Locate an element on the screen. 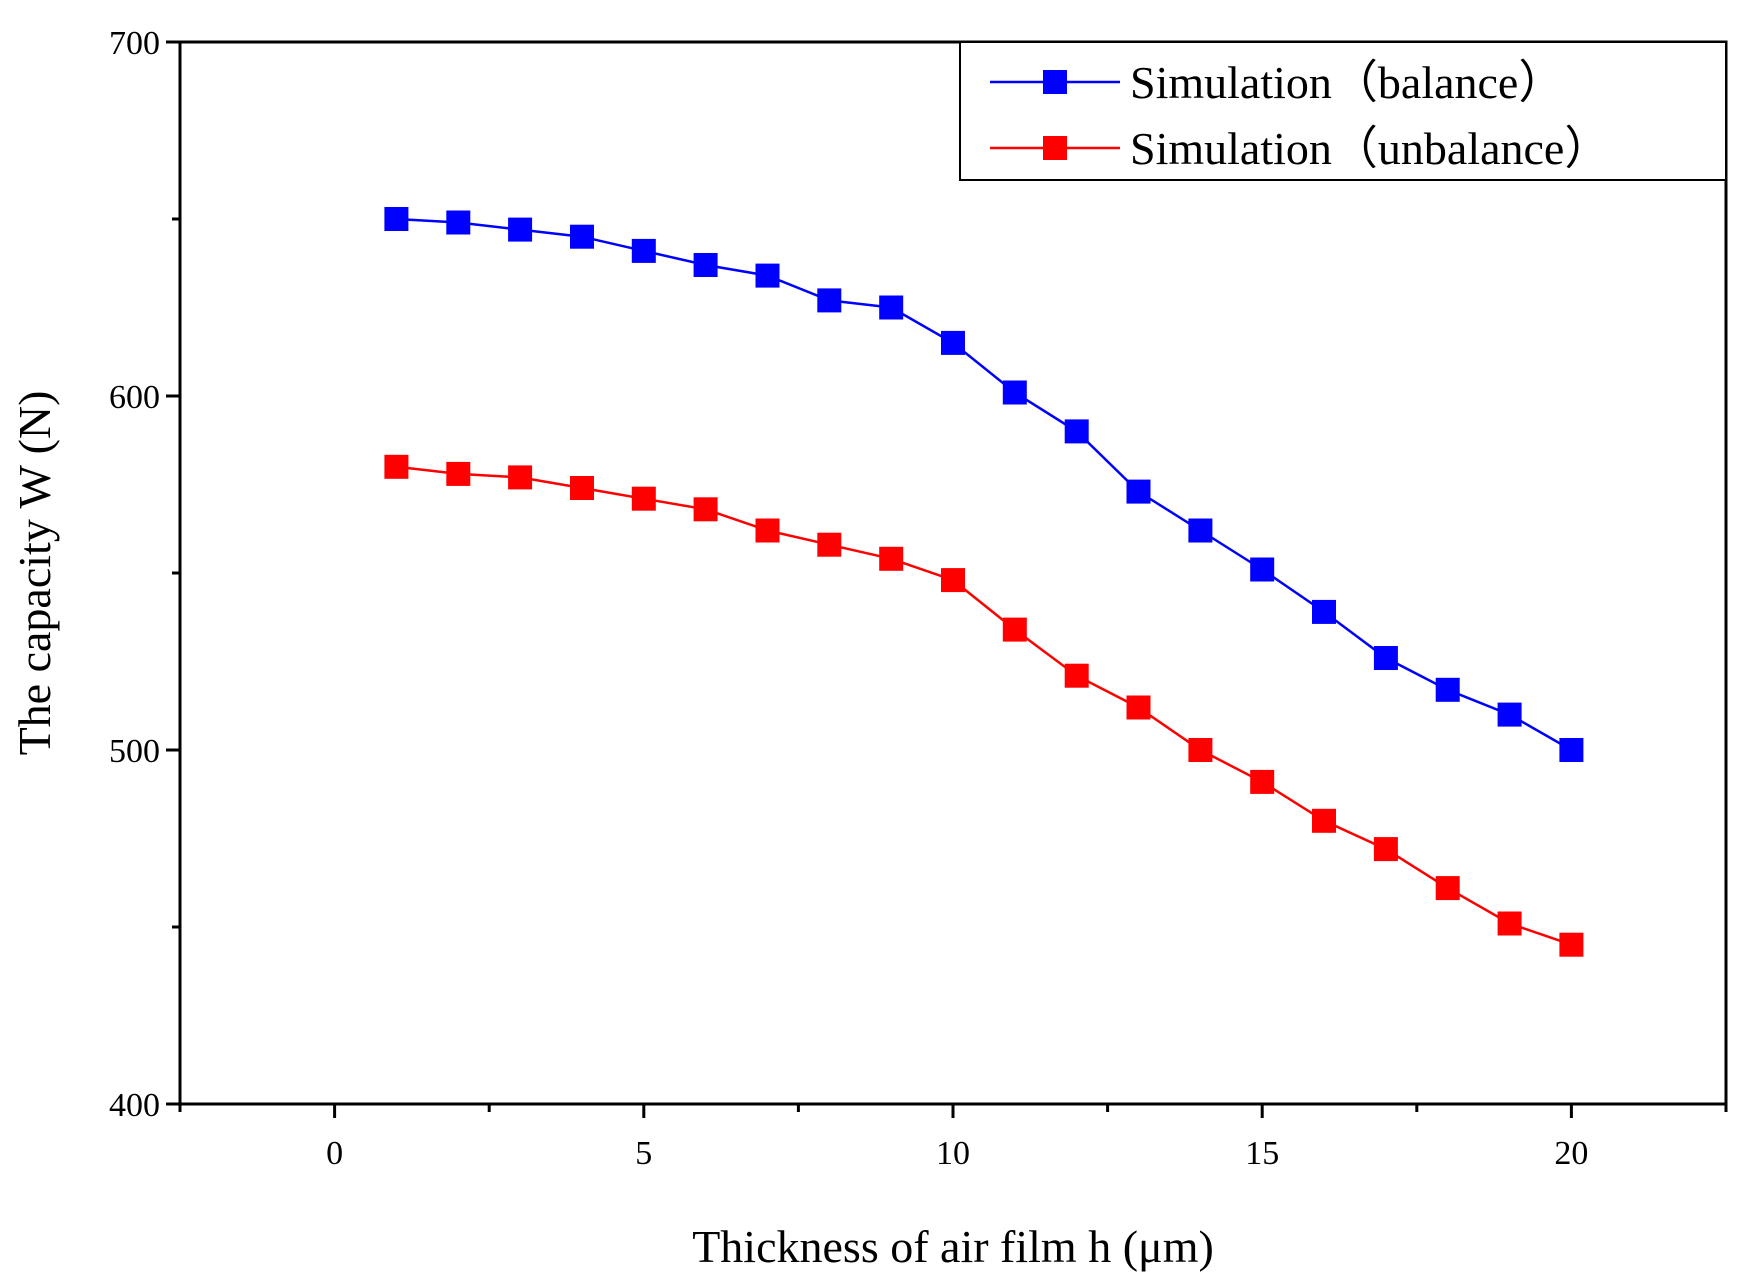 The height and width of the screenshot is (1283, 1742). y-axis-title: The capacity W (N) is located at coordinates (34, 573).